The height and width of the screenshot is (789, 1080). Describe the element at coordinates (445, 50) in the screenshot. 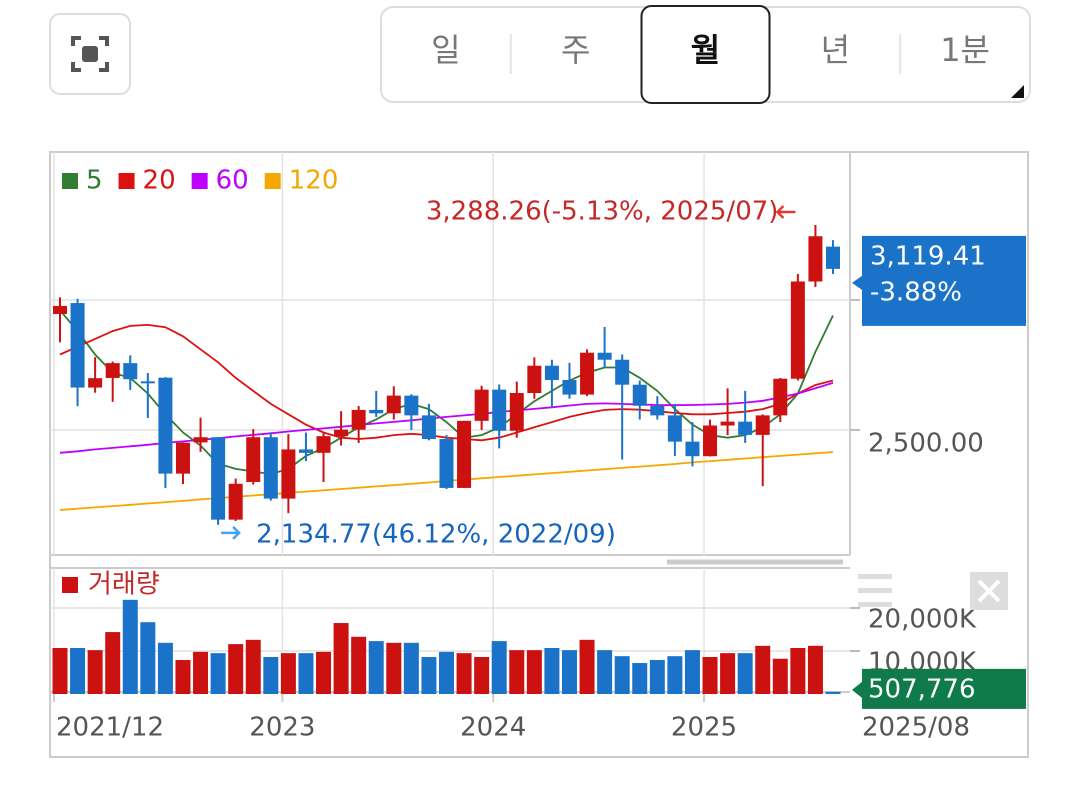

I see `tab: 일` at that location.